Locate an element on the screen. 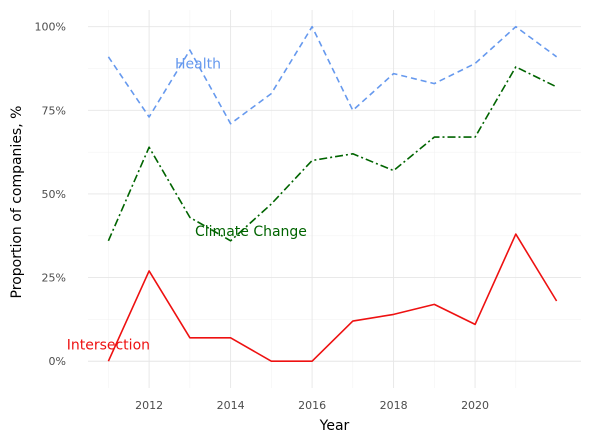 This screenshot has width=591, height=443. x-axis-ticks: 2012 2014 2016 2018 2020 is located at coordinates (312, 405).